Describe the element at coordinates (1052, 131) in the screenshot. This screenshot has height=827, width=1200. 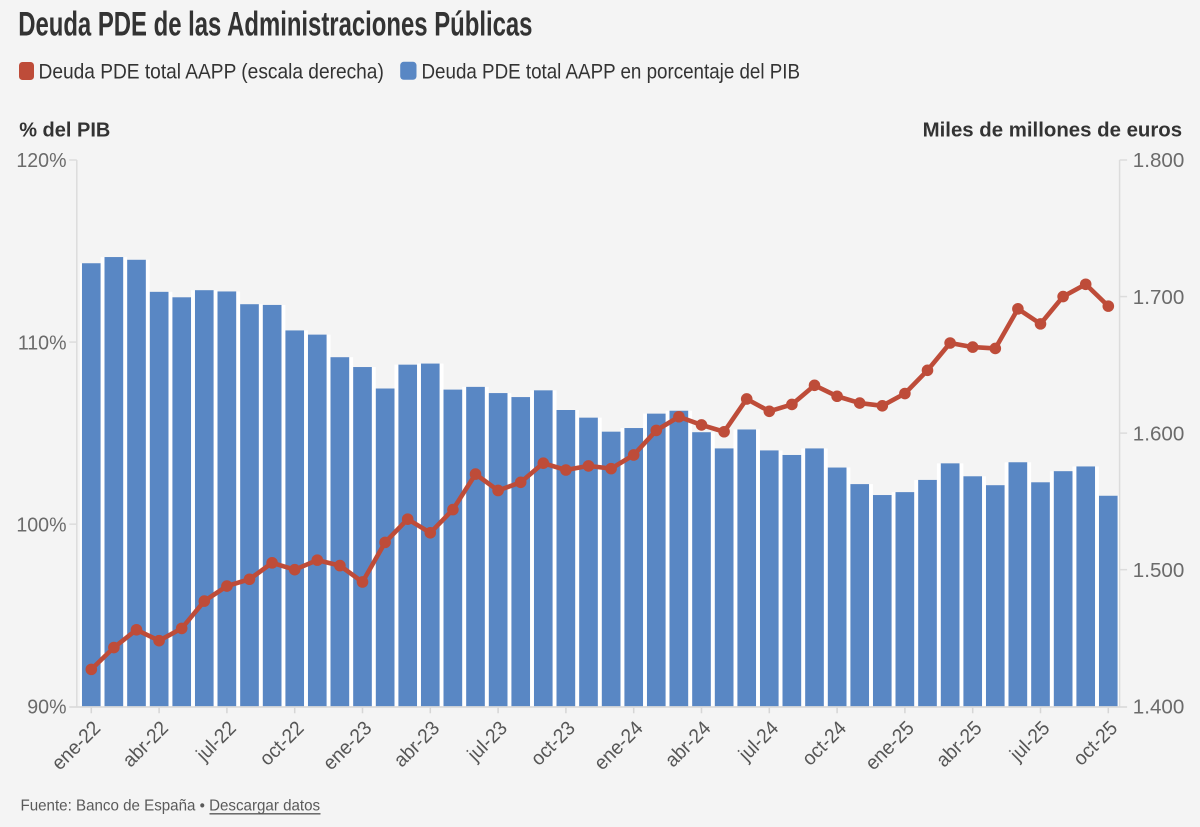
I see `svg-text: Miles de millones de euros` at that location.